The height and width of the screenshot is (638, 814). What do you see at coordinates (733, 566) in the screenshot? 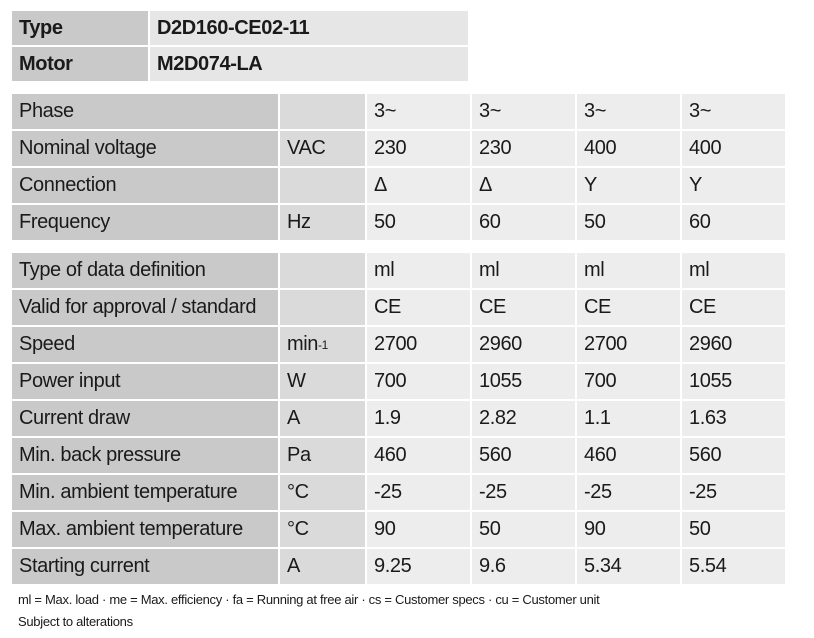
I see `value: 5.54` at bounding box center [733, 566].